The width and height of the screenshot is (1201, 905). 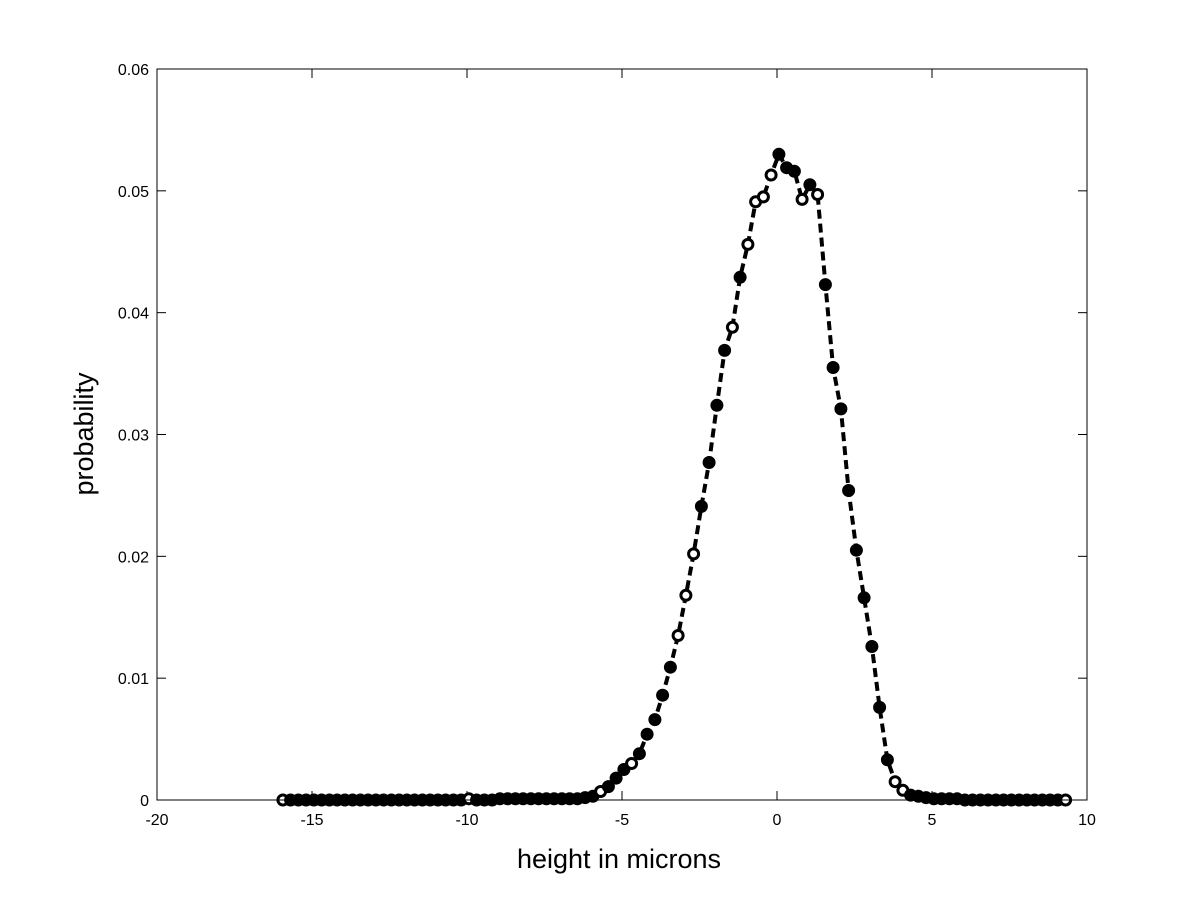 What do you see at coordinates (133, 557) in the screenshot?
I see `y-tick-label: 0.02` at bounding box center [133, 557].